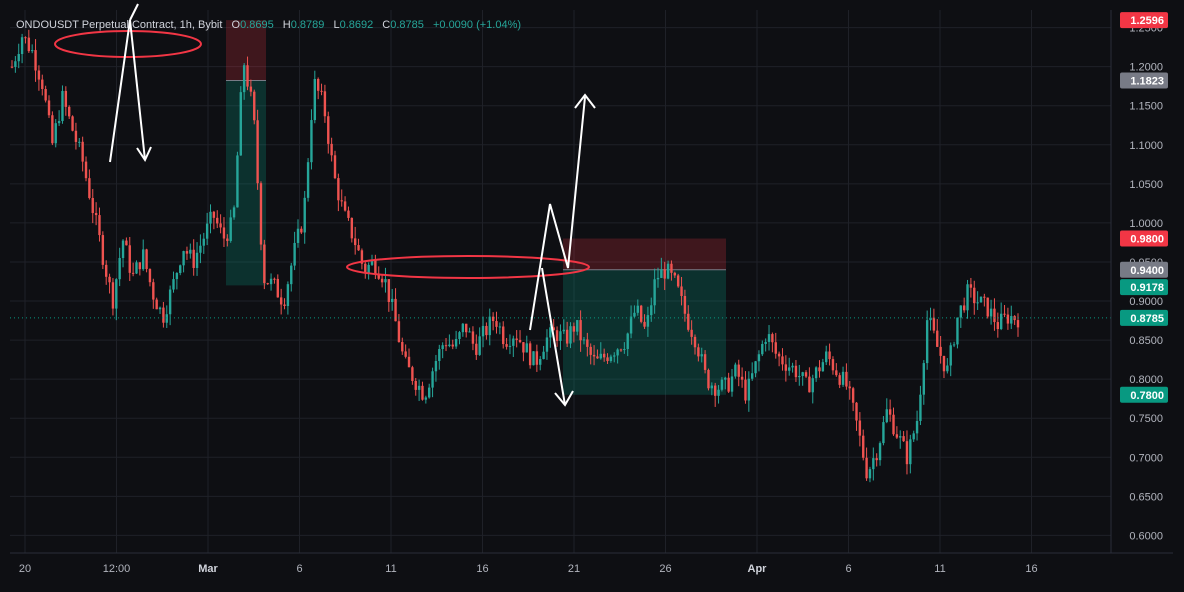  Describe the element at coordinates (1146, 341) in the screenshot. I see `price-tick-label: 0.8500` at that location.